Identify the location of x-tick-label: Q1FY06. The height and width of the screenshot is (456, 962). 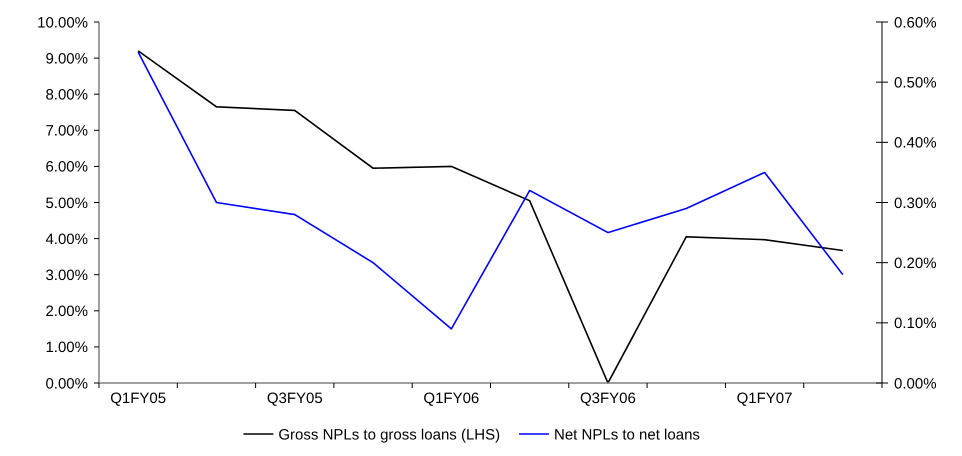
(451, 398).